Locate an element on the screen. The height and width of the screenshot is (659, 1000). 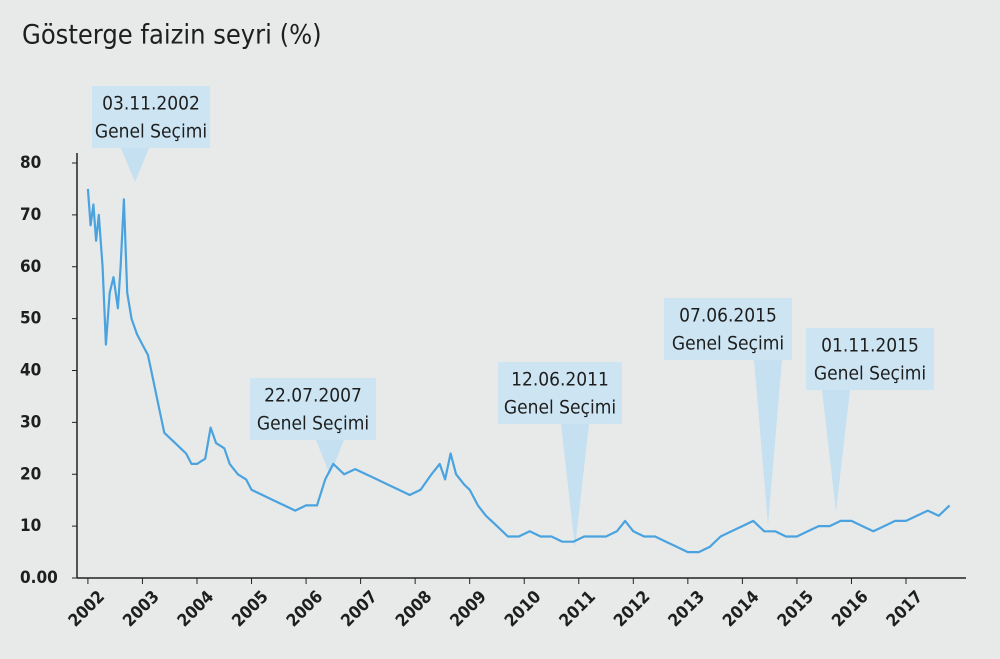
y-tick-label: 50 is located at coordinates (30, 319).